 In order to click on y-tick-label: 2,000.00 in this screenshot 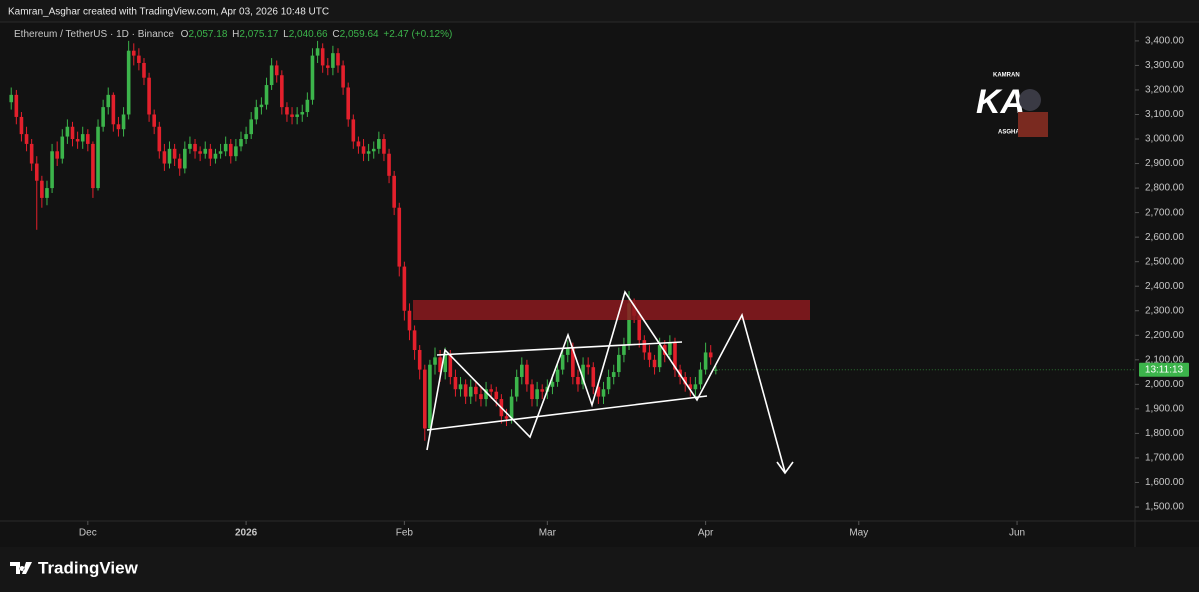, I will do `click(1164, 384)`.